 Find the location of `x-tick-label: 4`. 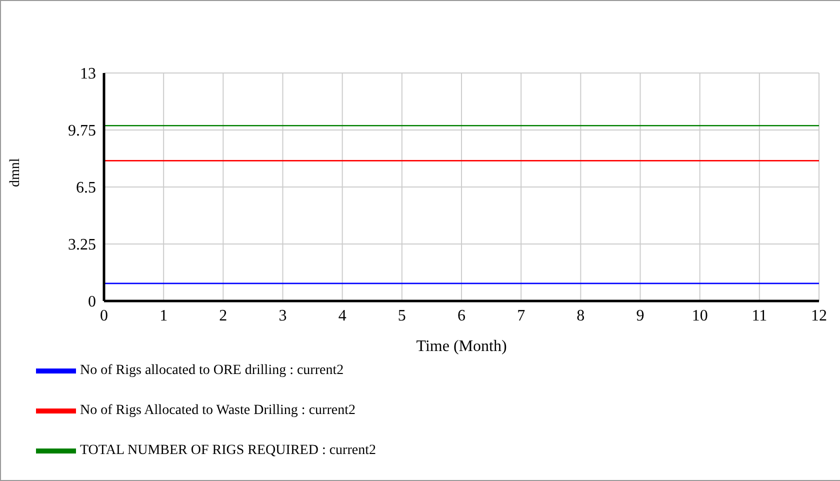

x-tick-label: 4 is located at coordinates (342, 315).